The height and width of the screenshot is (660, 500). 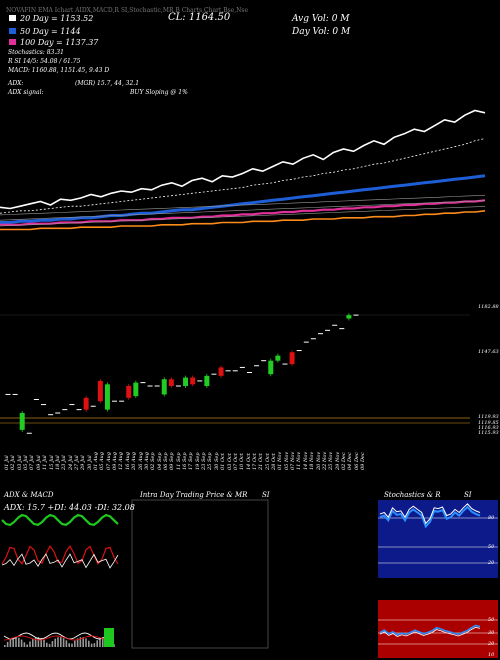 I want to click on macd-green-bar, so click(x=109, y=637).